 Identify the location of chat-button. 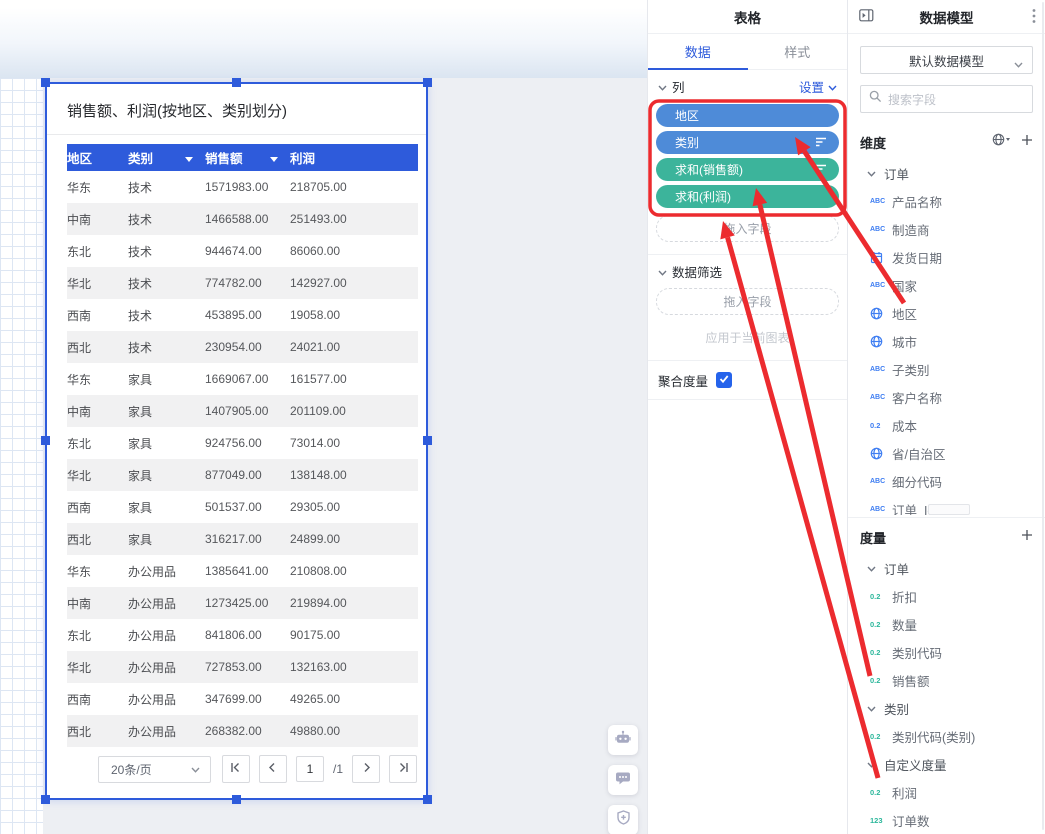
(623, 780).